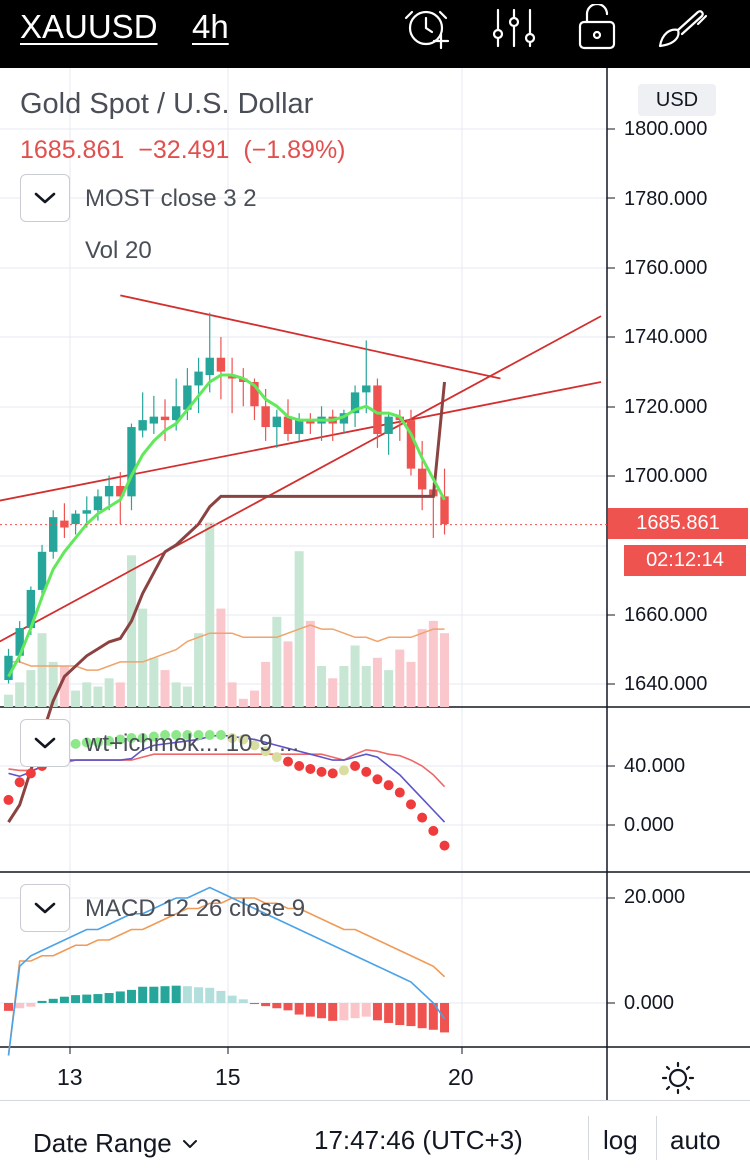  I want to click on instrument-title: Gold Spot / U.S. Dollar, so click(167, 104).